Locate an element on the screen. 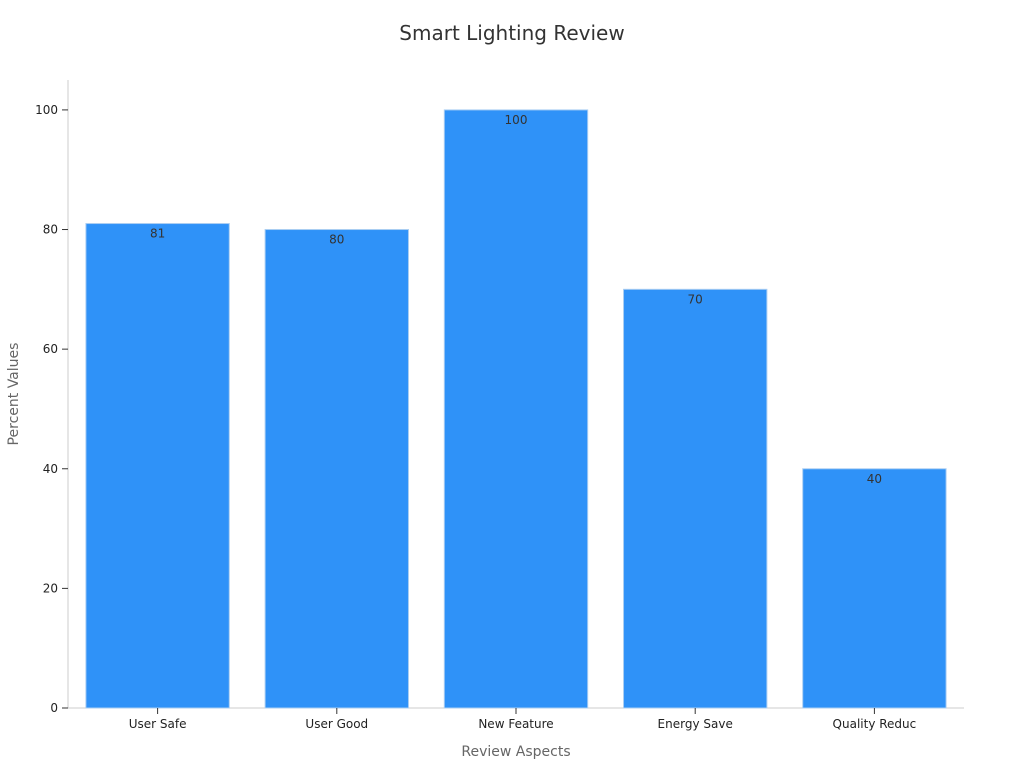 The height and width of the screenshot is (768, 1024). x-tick-label: Energy Save is located at coordinates (695, 724).